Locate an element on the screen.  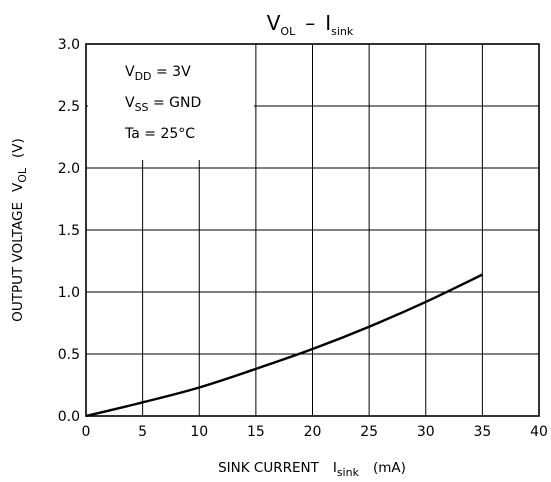
x-tick-label: 15 is located at coordinates (256, 432).